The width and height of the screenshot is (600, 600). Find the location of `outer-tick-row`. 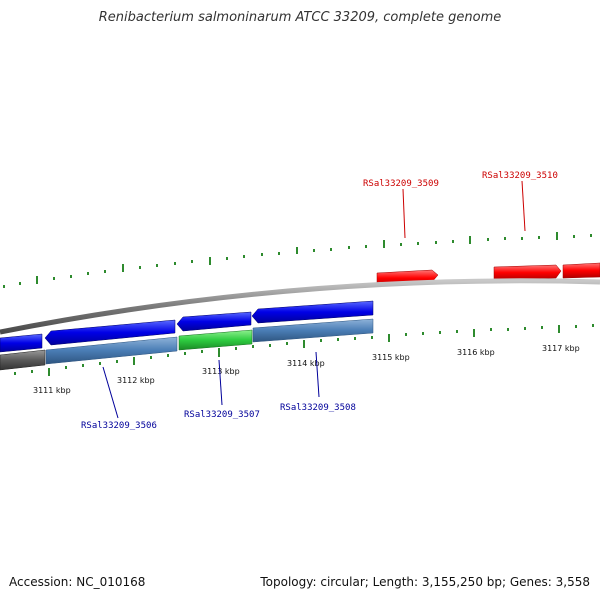

outer-tick-row is located at coordinates (297, 260).